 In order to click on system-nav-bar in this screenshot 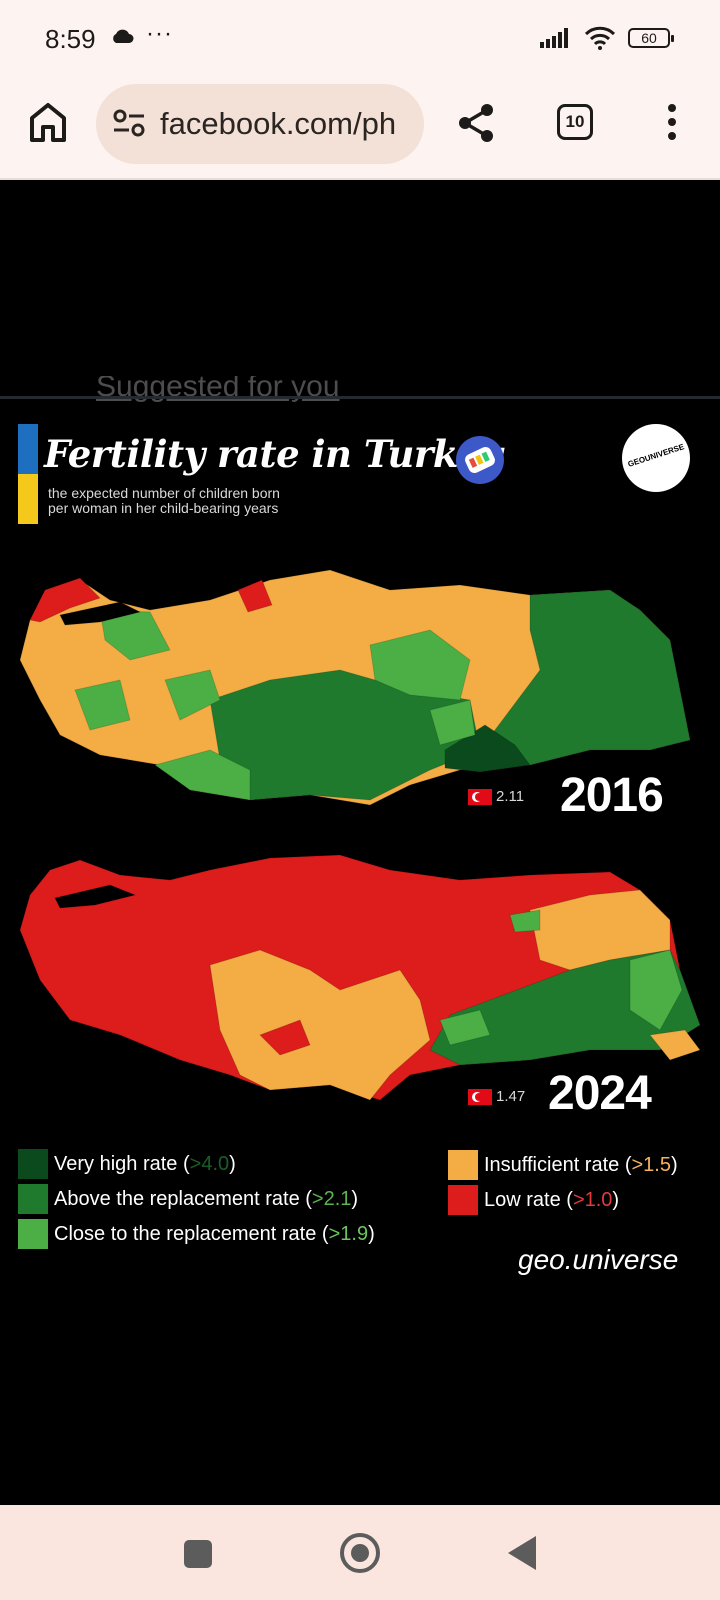, I will do `click(360, 1552)`.